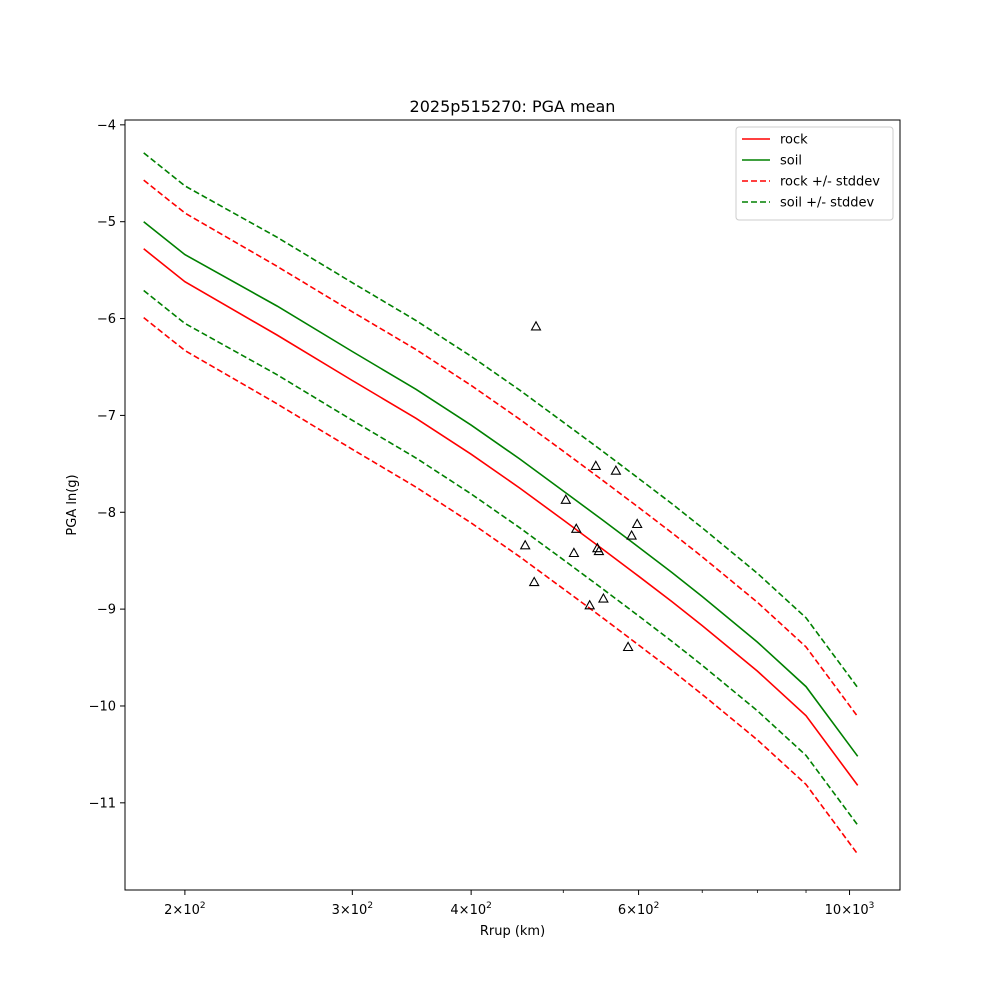 Image resolution: width=1000 pixels, height=1000 pixels. What do you see at coordinates (519, 904) in the screenshot?
I see `x-axis-ticks: 2×102 3×102 4×102 6×102 10×103` at bounding box center [519, 904].